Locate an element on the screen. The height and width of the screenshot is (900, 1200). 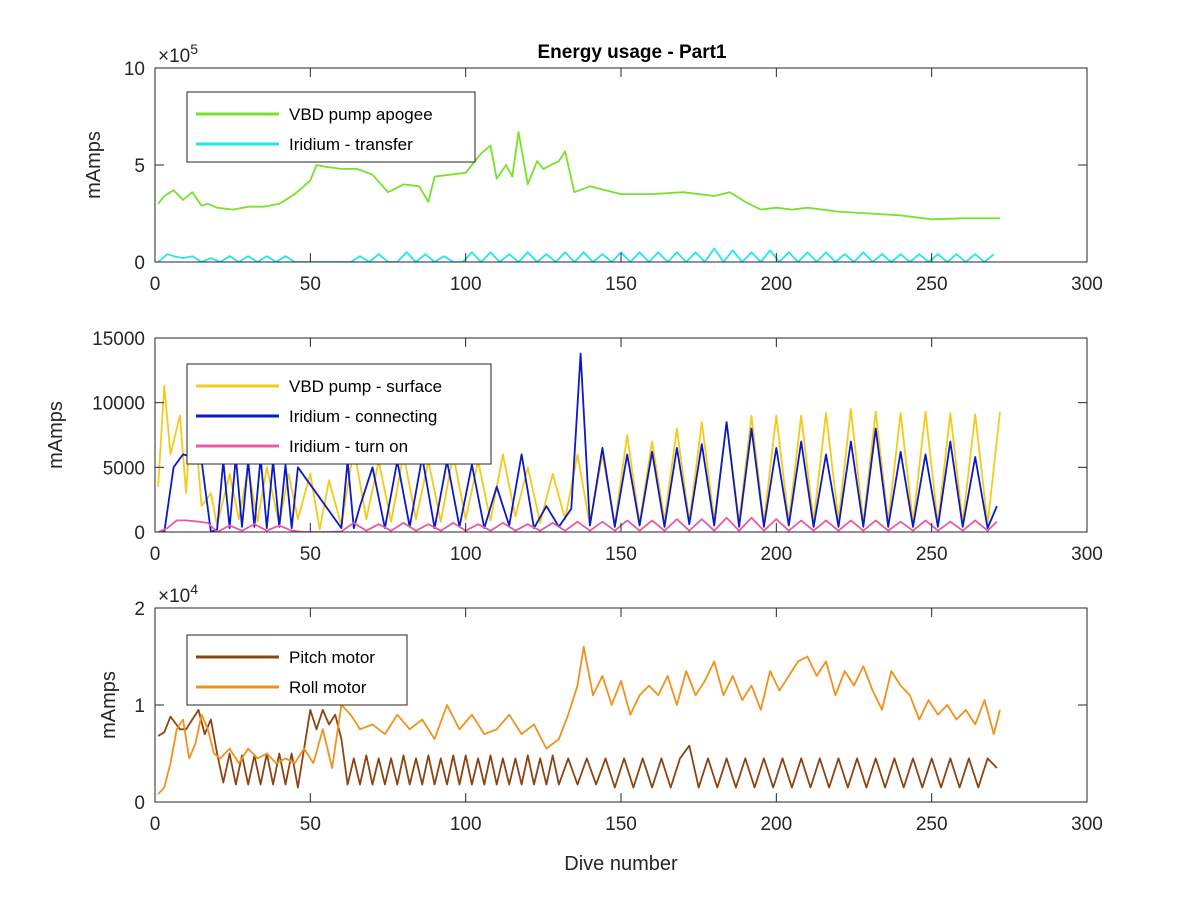
y-tick-label: 1 is located at coordinates (139, 706).